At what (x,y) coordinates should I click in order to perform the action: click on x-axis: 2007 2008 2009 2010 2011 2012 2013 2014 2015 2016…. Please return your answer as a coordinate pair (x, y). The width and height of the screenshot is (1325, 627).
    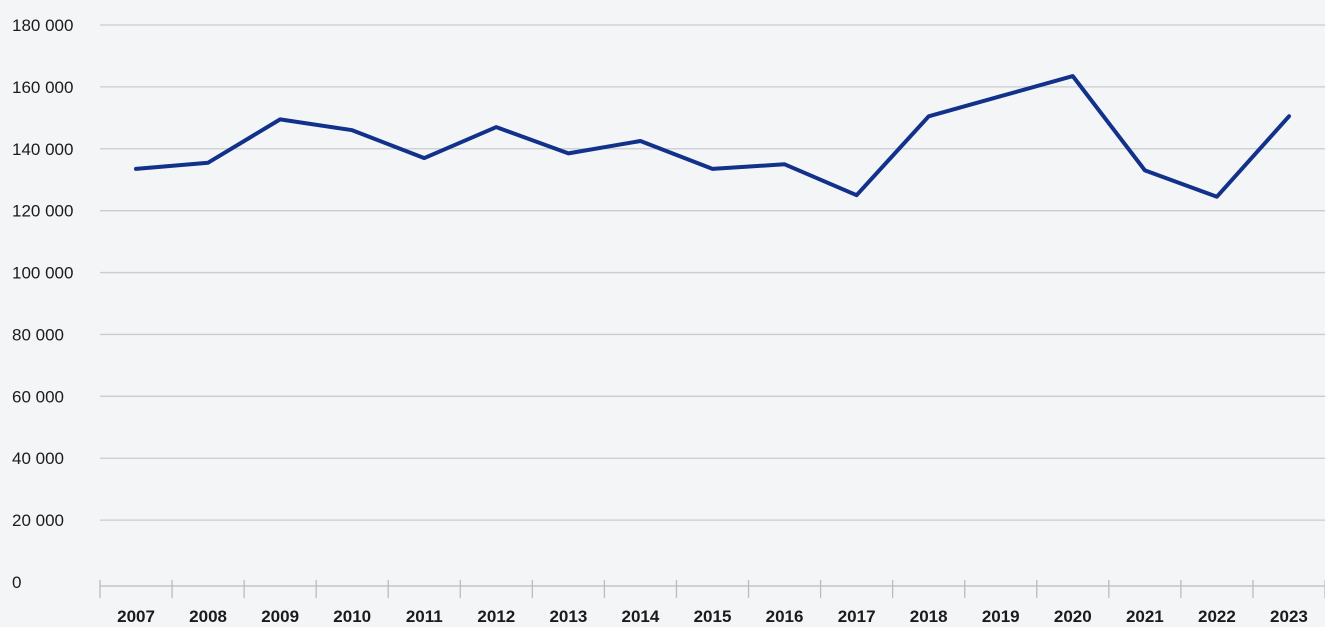
    Looking at the image, I should click on (712, 603).